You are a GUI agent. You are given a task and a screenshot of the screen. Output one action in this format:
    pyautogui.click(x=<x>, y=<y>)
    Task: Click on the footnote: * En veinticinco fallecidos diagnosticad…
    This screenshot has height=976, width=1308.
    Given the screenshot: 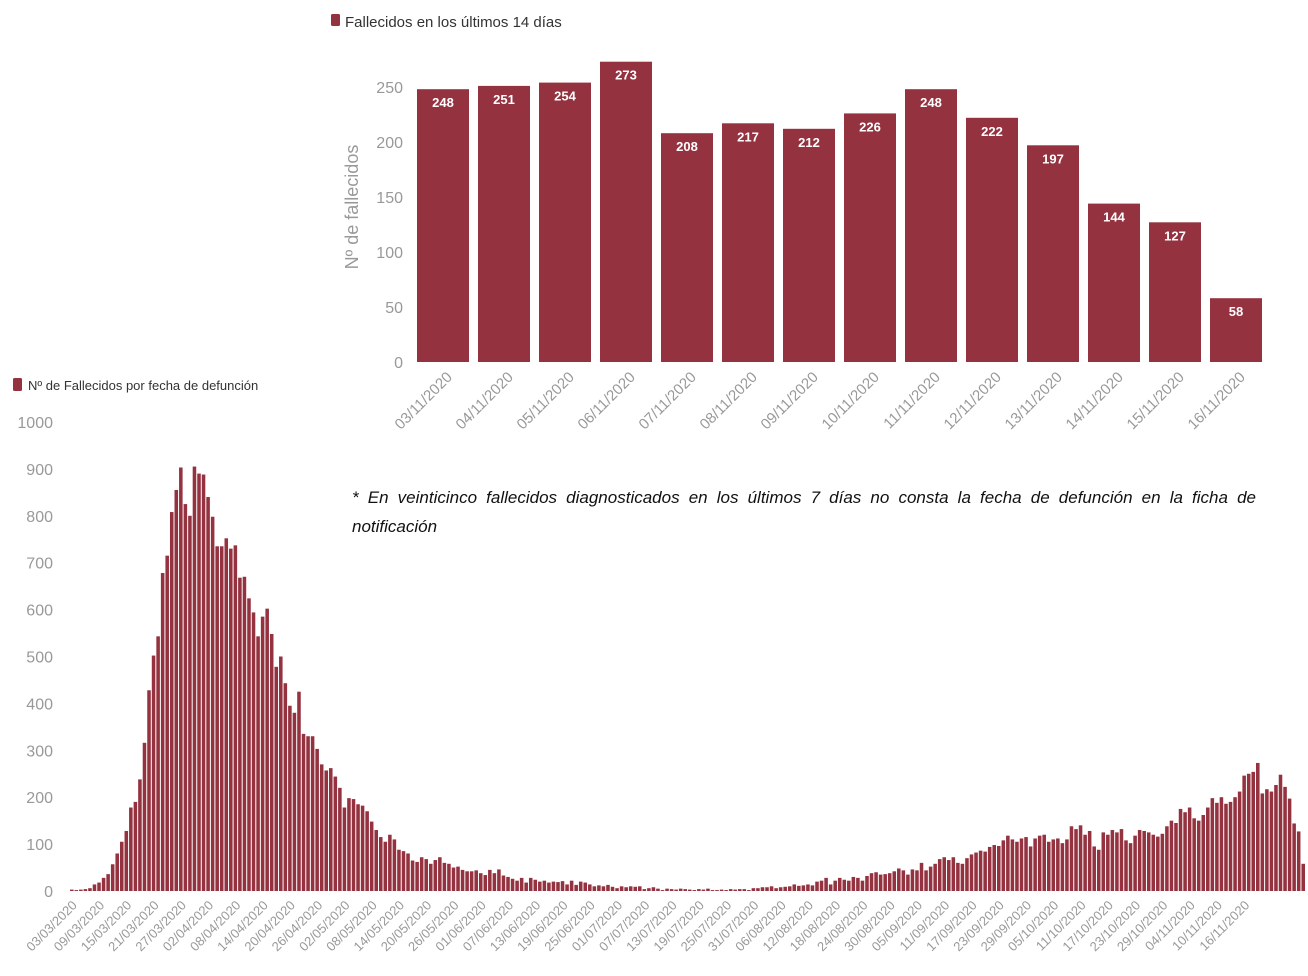 What is the action you would take?
    pyautogui.click(x=804, y=512)
    